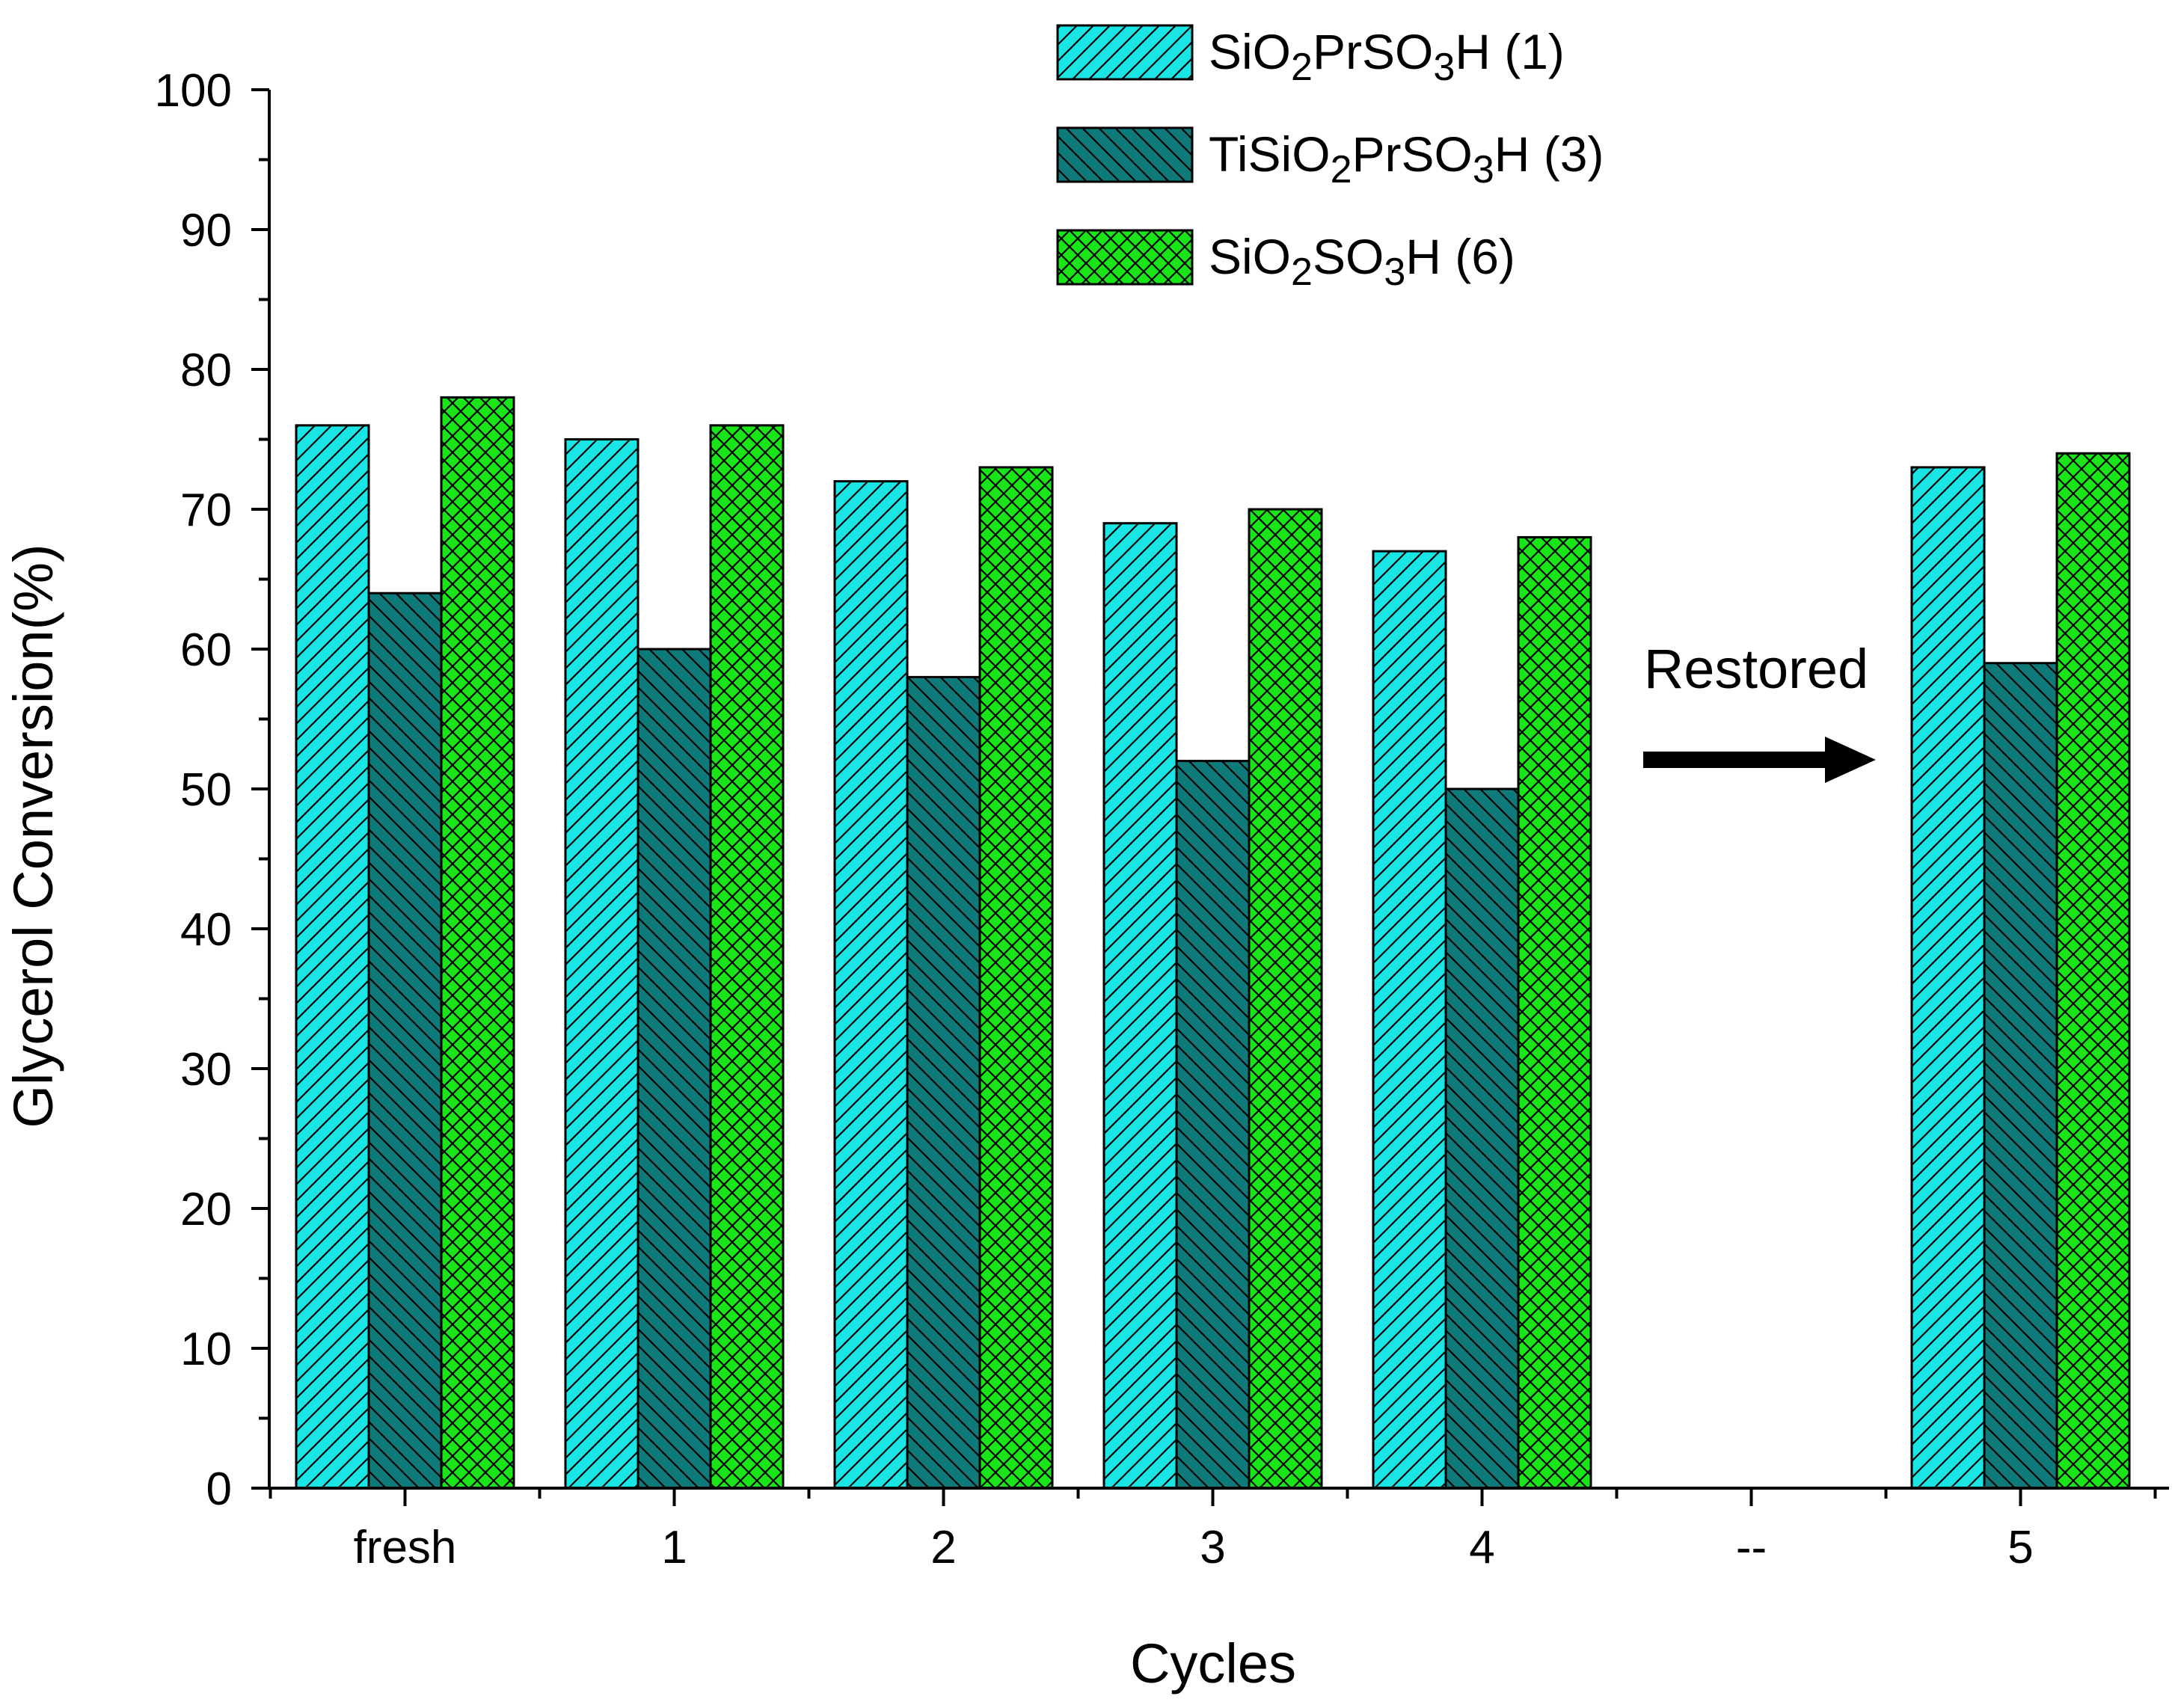 This screenshot has height=1708, width=2175. What do you see at coordinates (1362, 261) in the screenshot?
I see `legend-label: SiO2SO3H (6)` at bounding box center [1362, 261].